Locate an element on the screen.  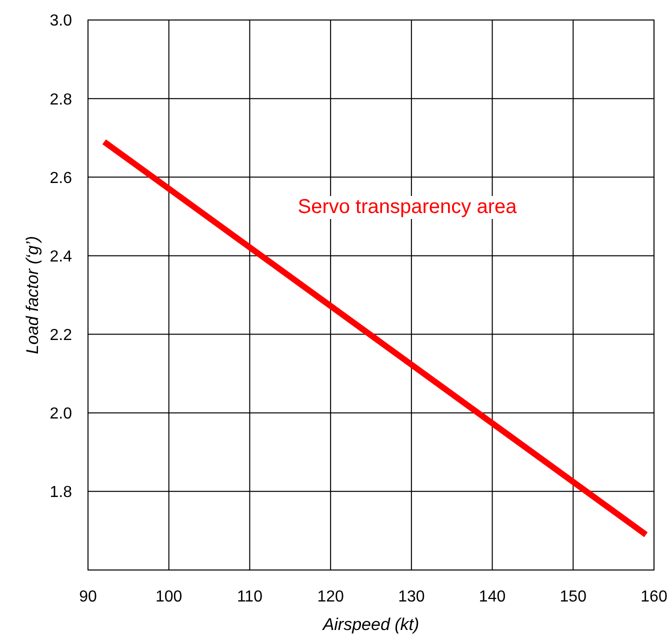
x-tick-label: 140 is located at coordinates (492, 597).